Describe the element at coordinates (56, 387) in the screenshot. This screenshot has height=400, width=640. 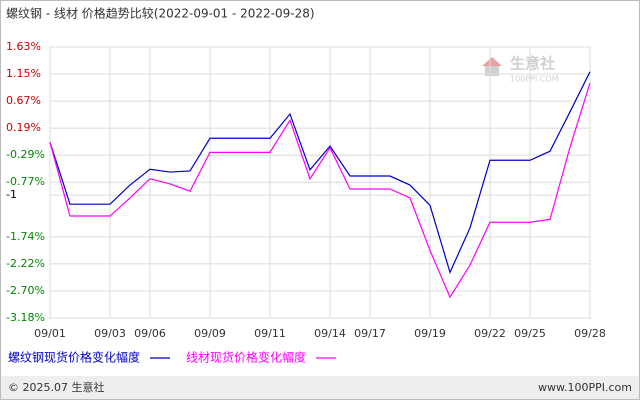
I see `footer-left: © 2025.07 生意社` at that location.